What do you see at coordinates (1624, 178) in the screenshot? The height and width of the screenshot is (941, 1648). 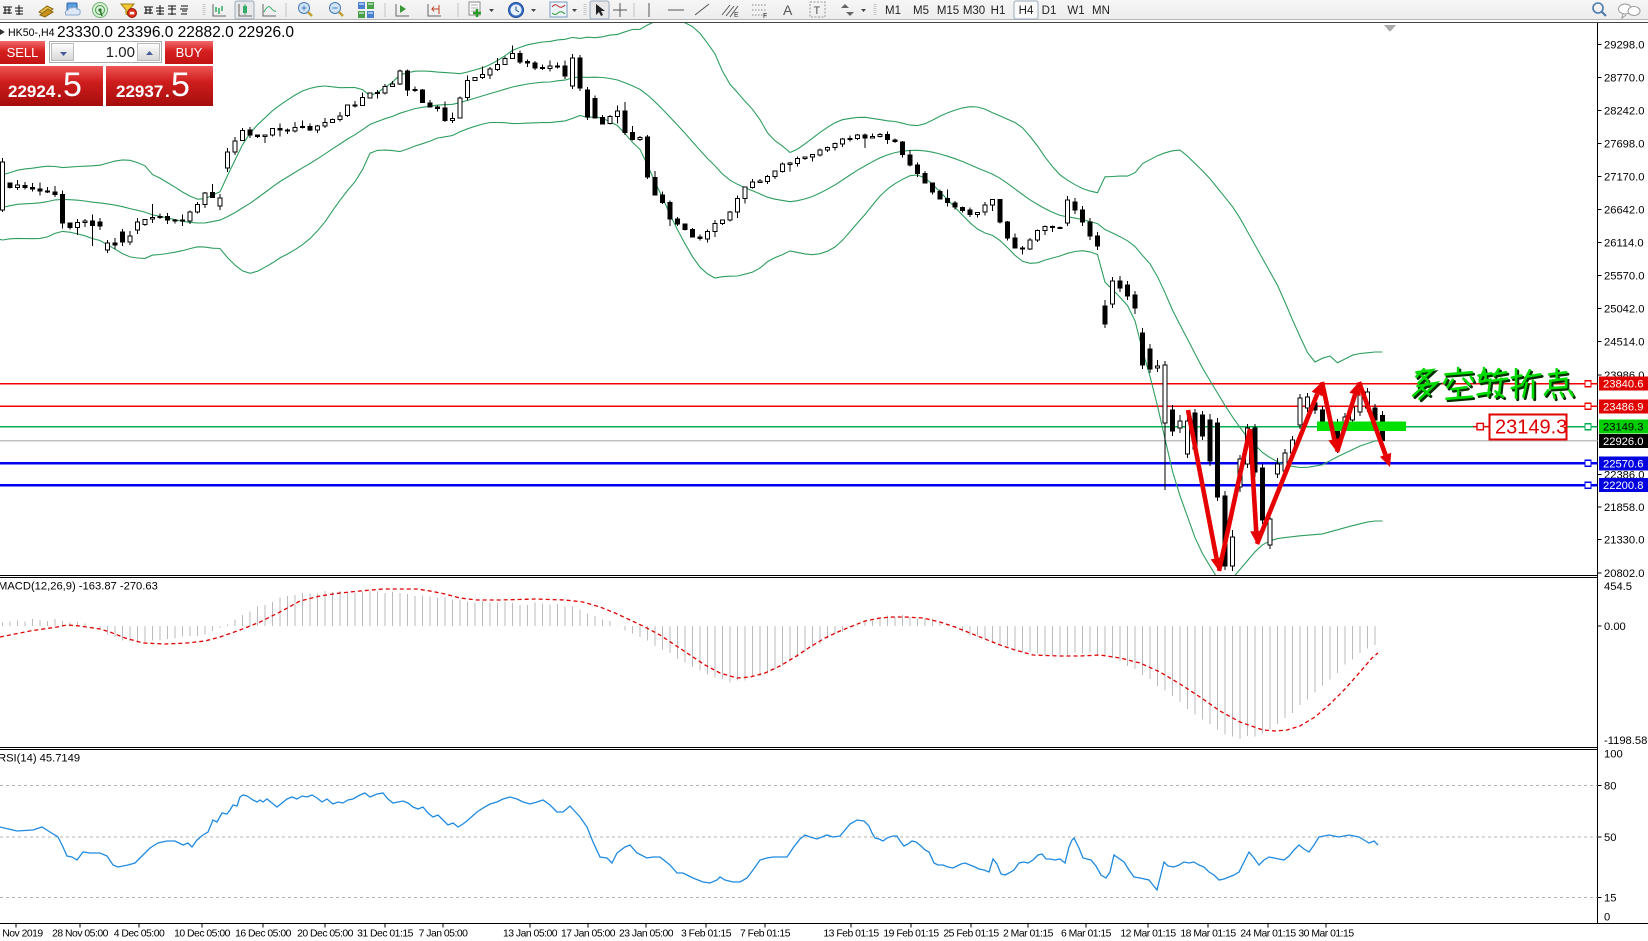 I see `svg-text: 27170.0` at bounding box center [1624, 178].